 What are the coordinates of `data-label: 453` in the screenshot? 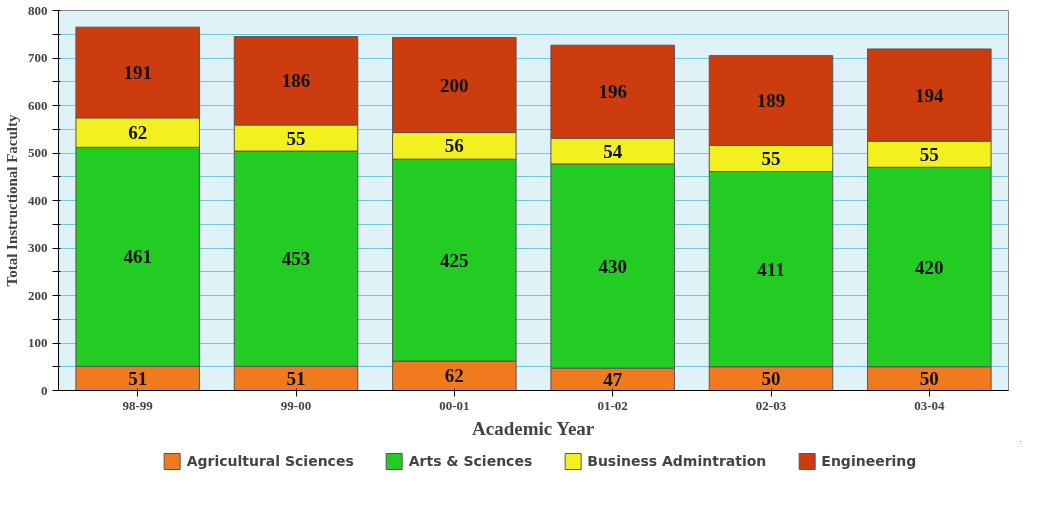 It's located at (296, 259).